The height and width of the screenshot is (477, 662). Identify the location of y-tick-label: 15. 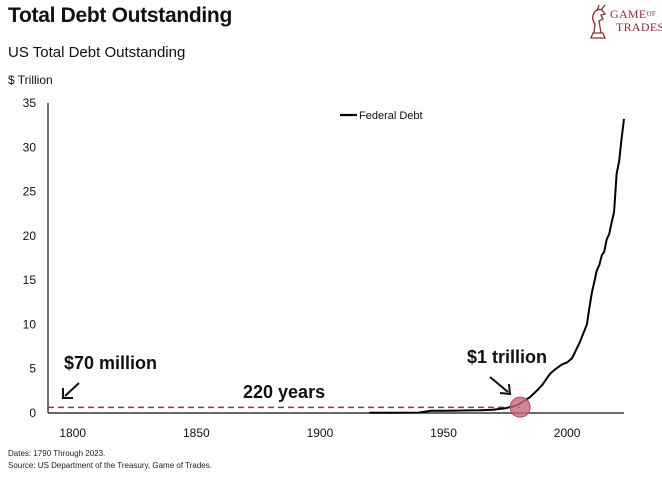
(30, 280).